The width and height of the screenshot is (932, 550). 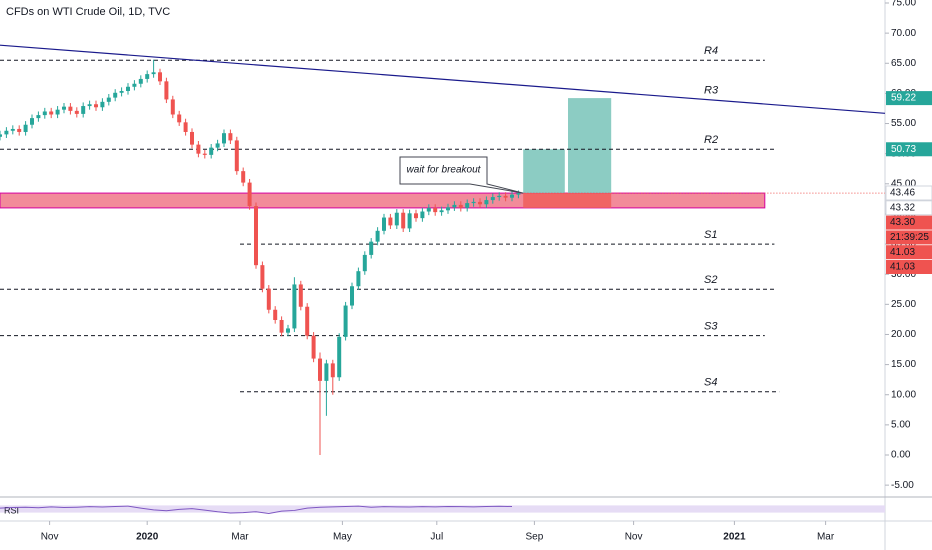 What do you see at coordinates (383, 200) in the screenshot?
I see `support-zone` at bounding box center [383, 200].